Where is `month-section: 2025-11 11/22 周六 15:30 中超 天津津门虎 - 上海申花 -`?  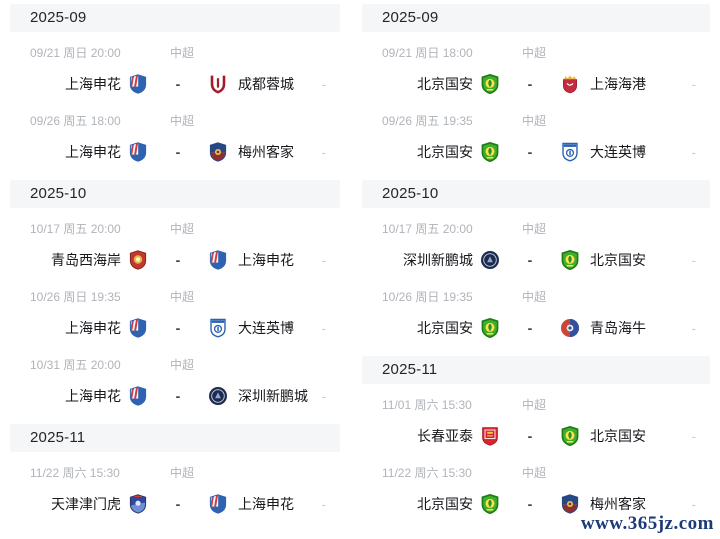 month-section: 2025-11 11/22 周六 15:30 中超 天津津门虎 - 上海申花 - is located at coordinates (175, 475).